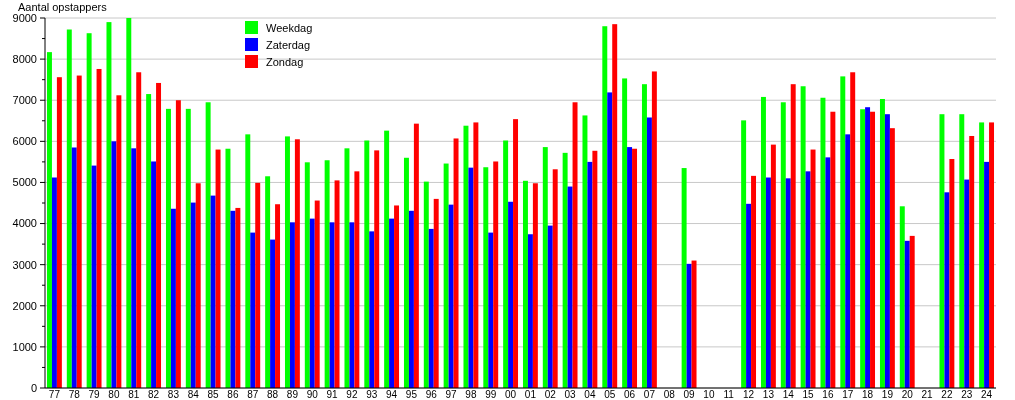  Describe the element at coordinates (24, 346) in the screenshot. I see `y-tick-label: 1000` at that location.